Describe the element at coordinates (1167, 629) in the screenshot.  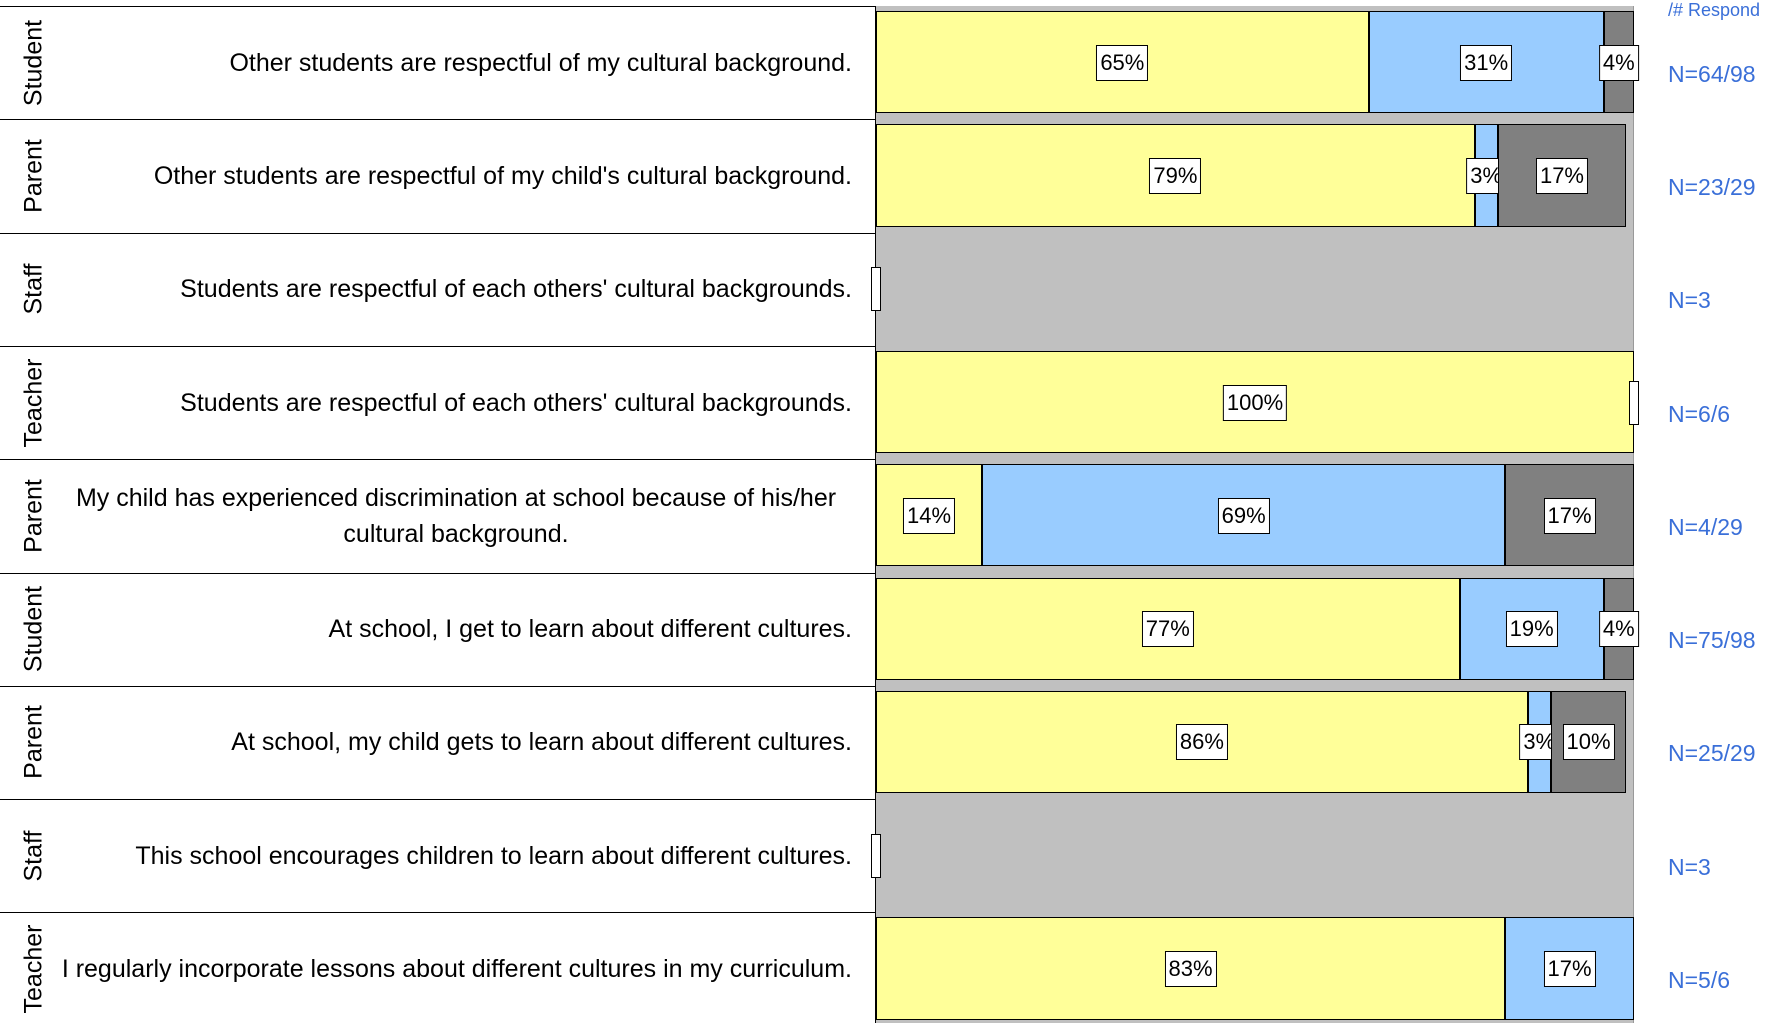
I see `value-label: 77%` at that location.